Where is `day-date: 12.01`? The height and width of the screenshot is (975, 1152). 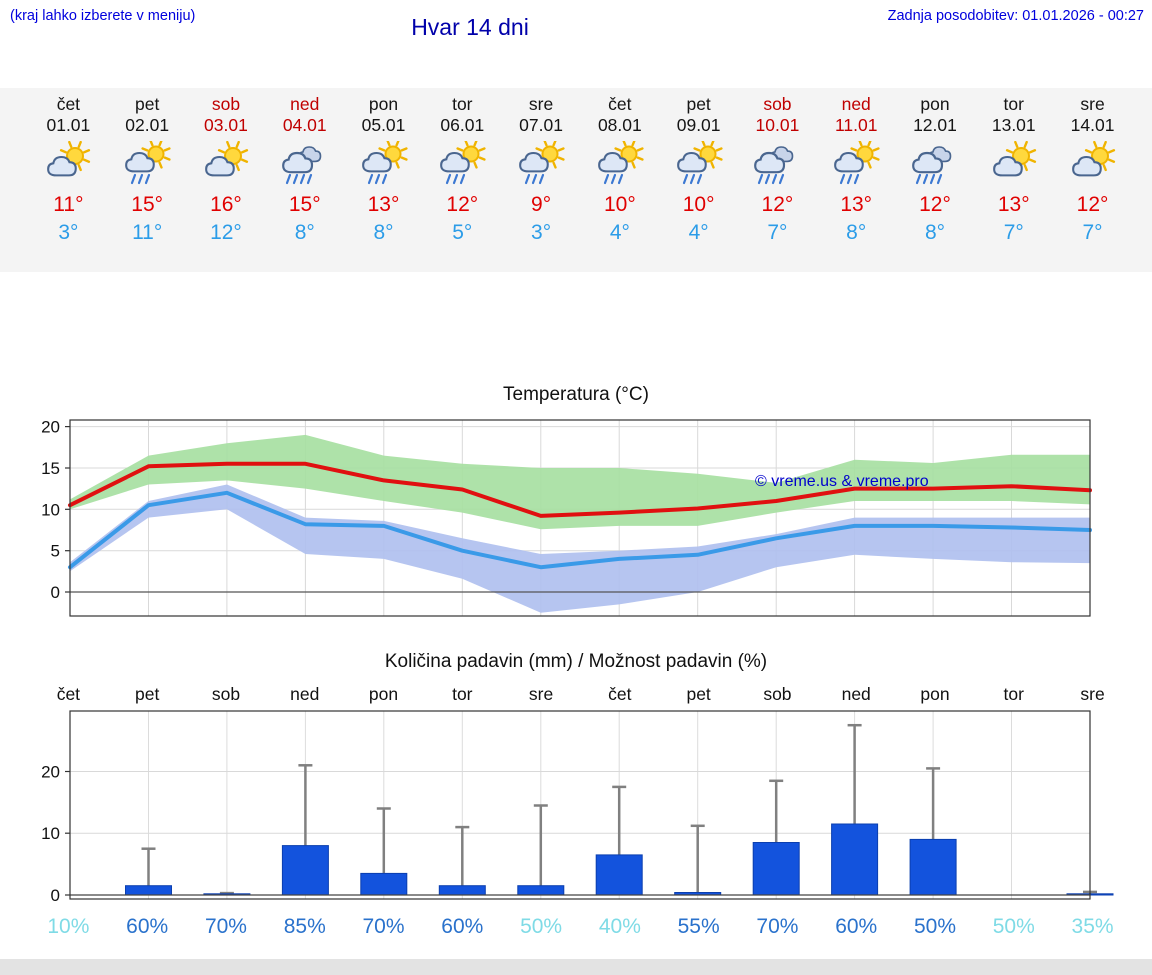
day-date: 12.01 is located at coordinates (935, 125).